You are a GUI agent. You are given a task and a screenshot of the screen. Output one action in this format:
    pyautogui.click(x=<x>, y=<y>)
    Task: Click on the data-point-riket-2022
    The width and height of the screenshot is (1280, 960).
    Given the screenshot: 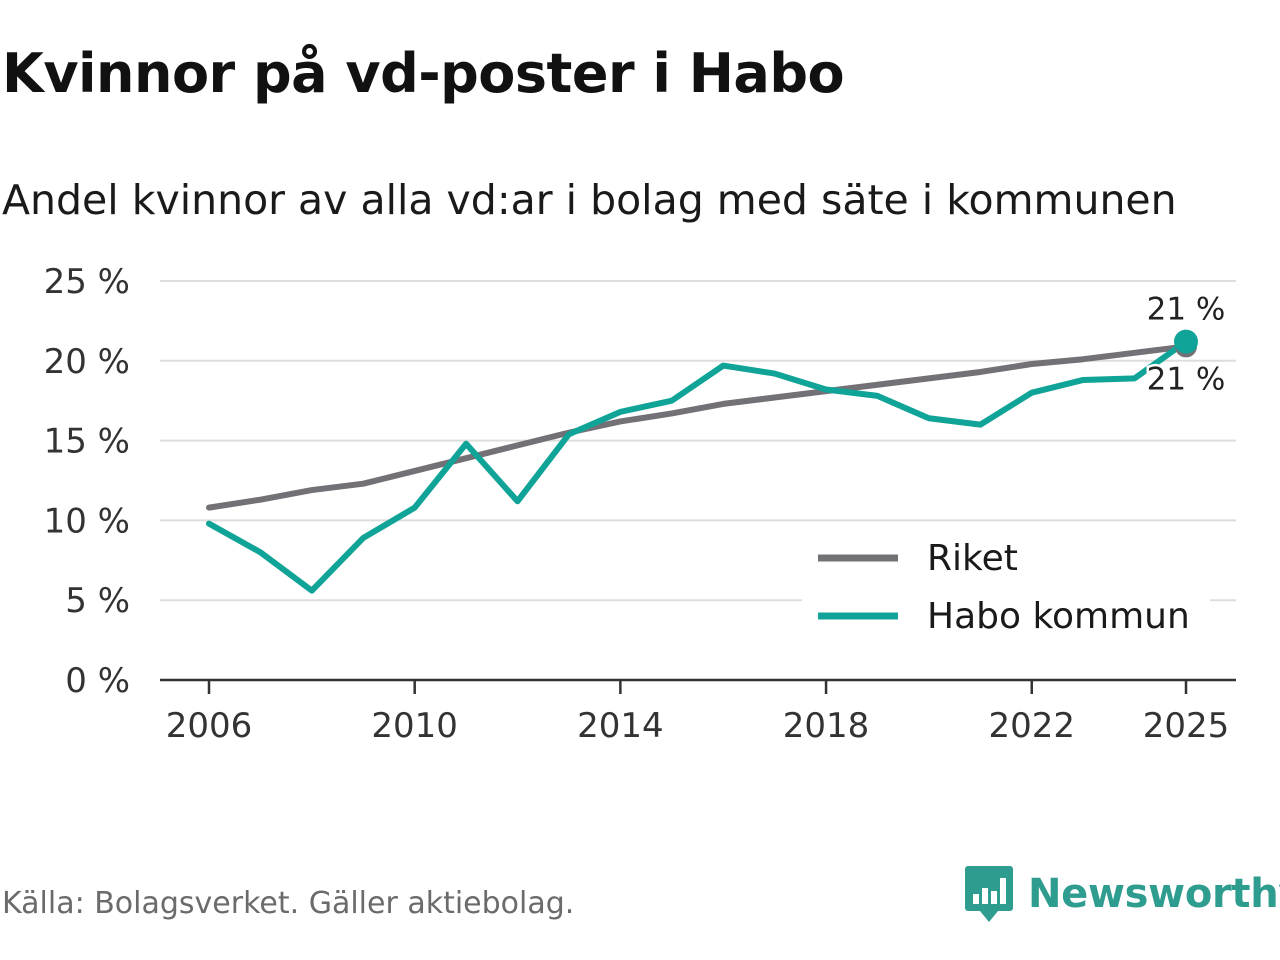 What is the action you would take?
    pyautogui.click(x=1032, y=364)
    